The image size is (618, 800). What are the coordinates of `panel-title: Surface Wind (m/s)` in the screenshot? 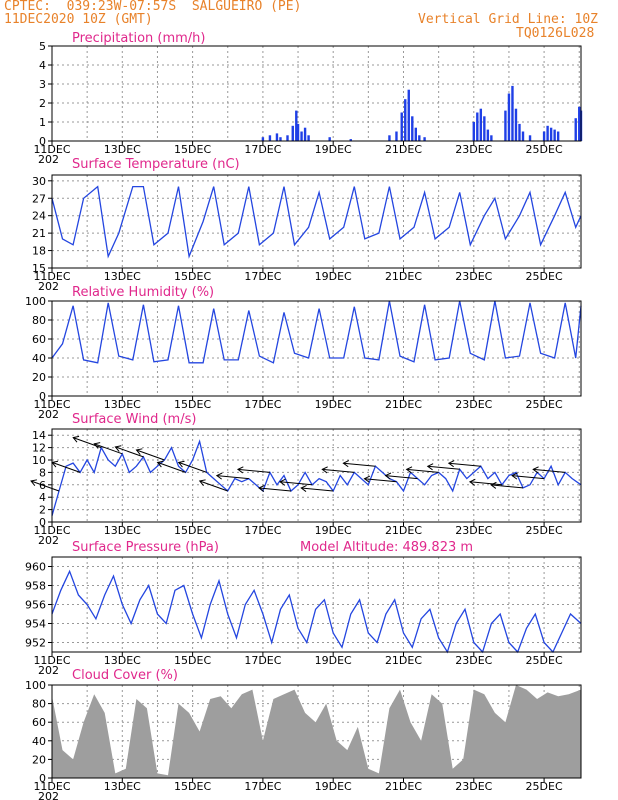 It's located at (134, 419).